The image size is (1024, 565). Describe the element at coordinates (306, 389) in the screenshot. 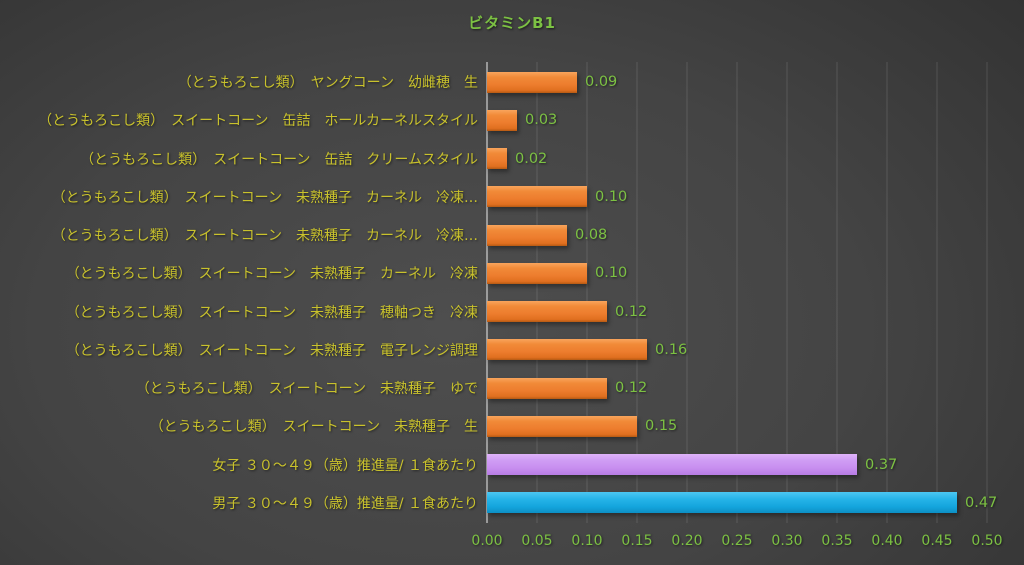

I see `category-label: （とうもろこし類） スイートコーン 未熟種子 ゆで` at that location.